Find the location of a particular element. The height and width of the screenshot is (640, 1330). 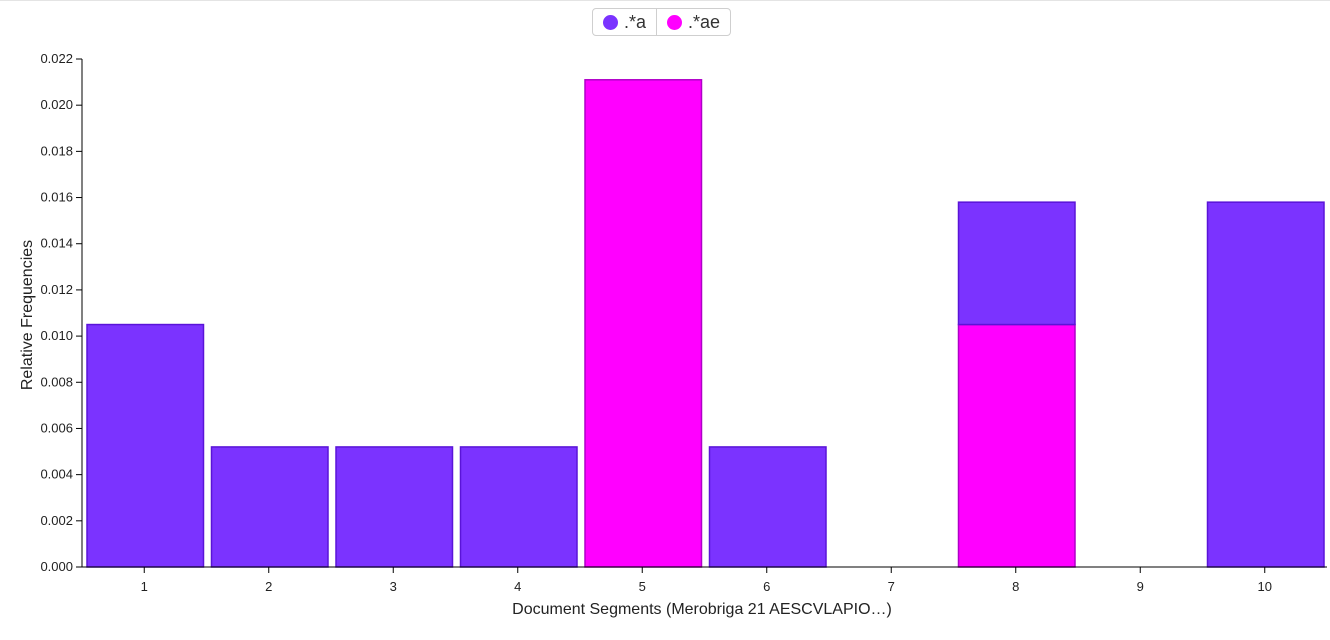

y-tick-label: 0.006 is located at coordinates (56, 427).